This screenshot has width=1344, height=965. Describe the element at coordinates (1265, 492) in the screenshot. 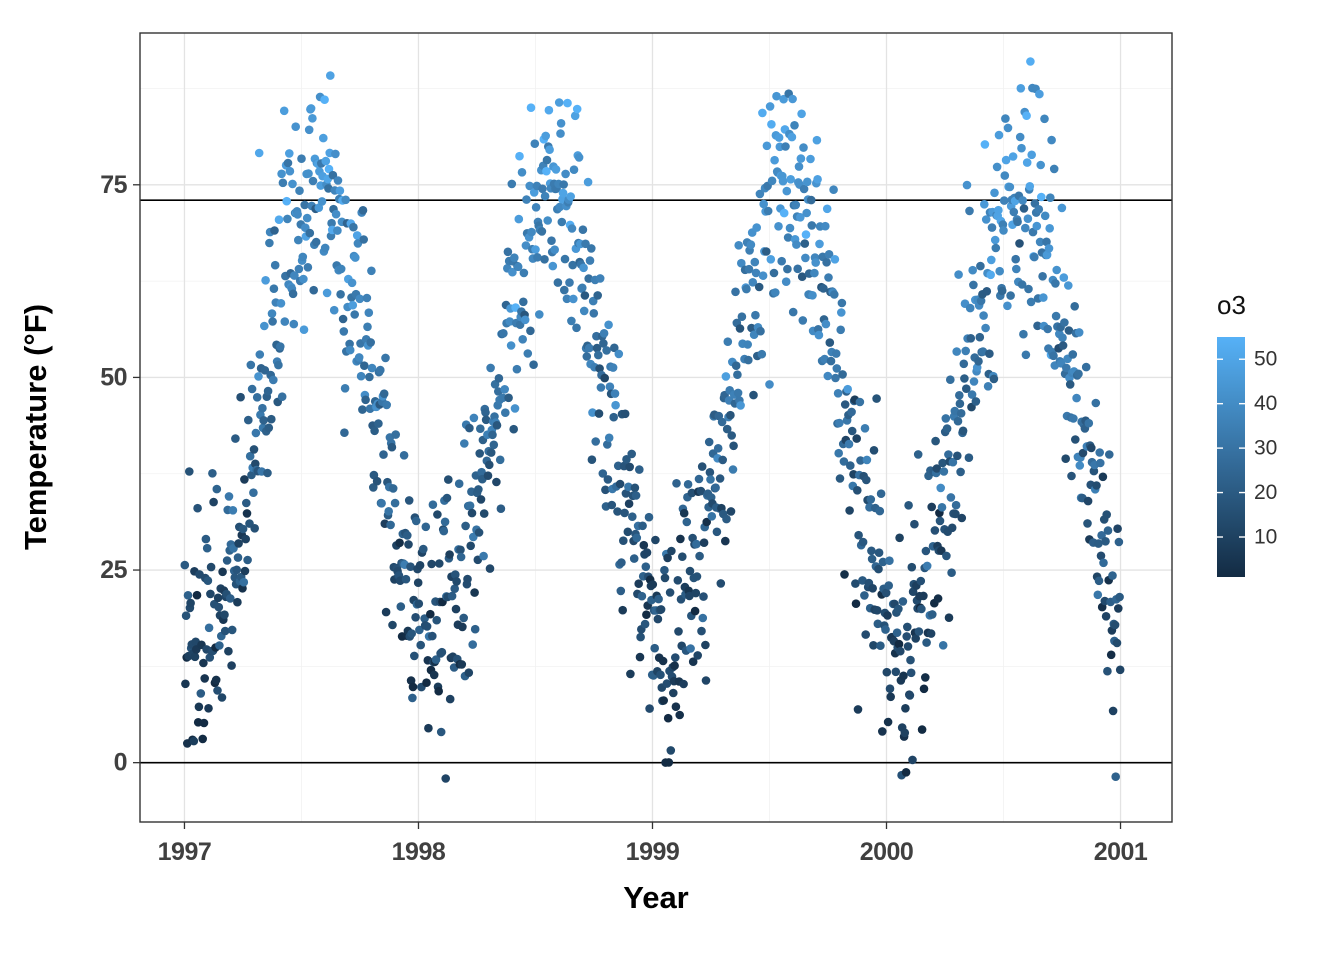

I see `colorbar-tick-label: 20` at that location.